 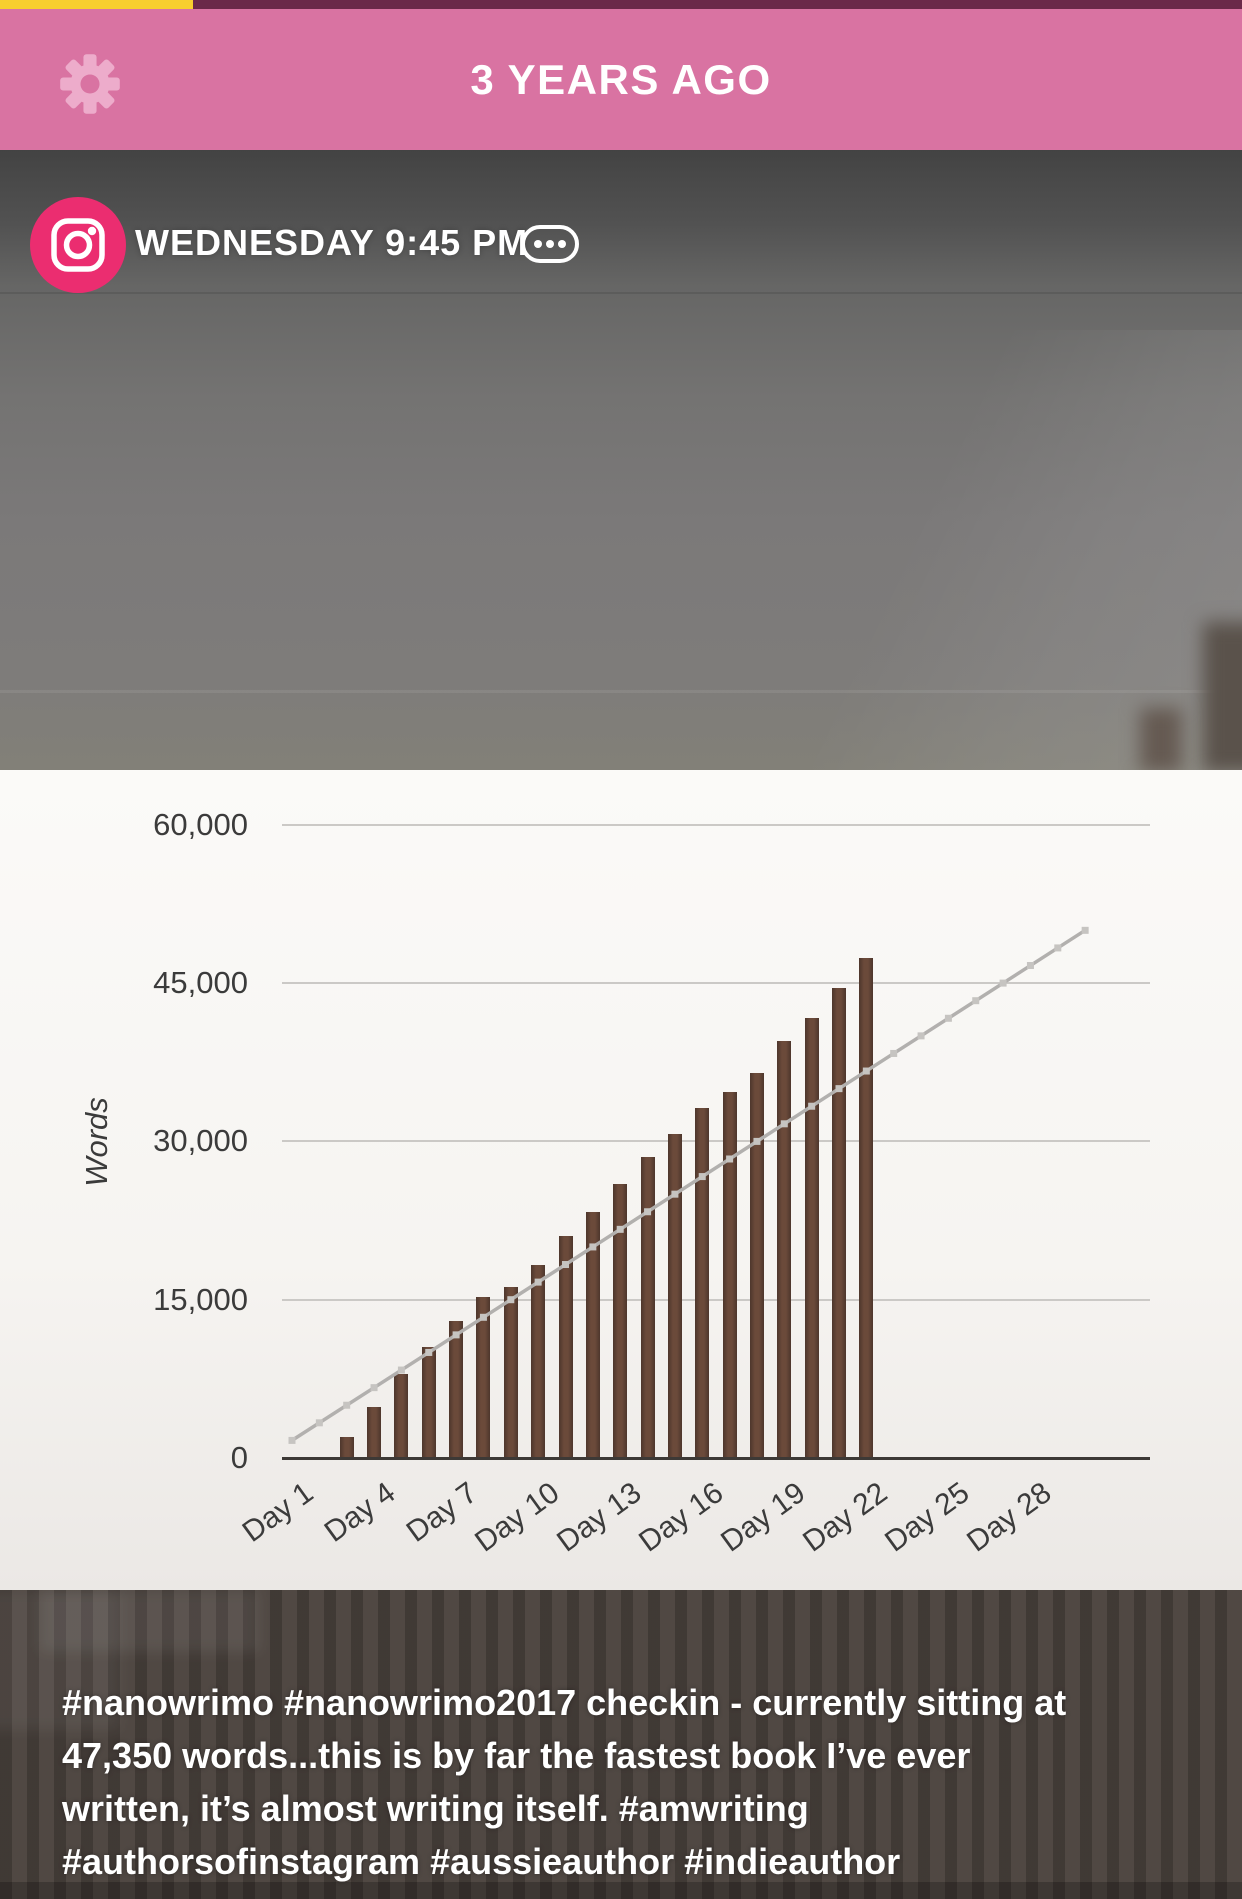 I want to click on y-tick-label: 15,000, so click(x=200, y=1299).